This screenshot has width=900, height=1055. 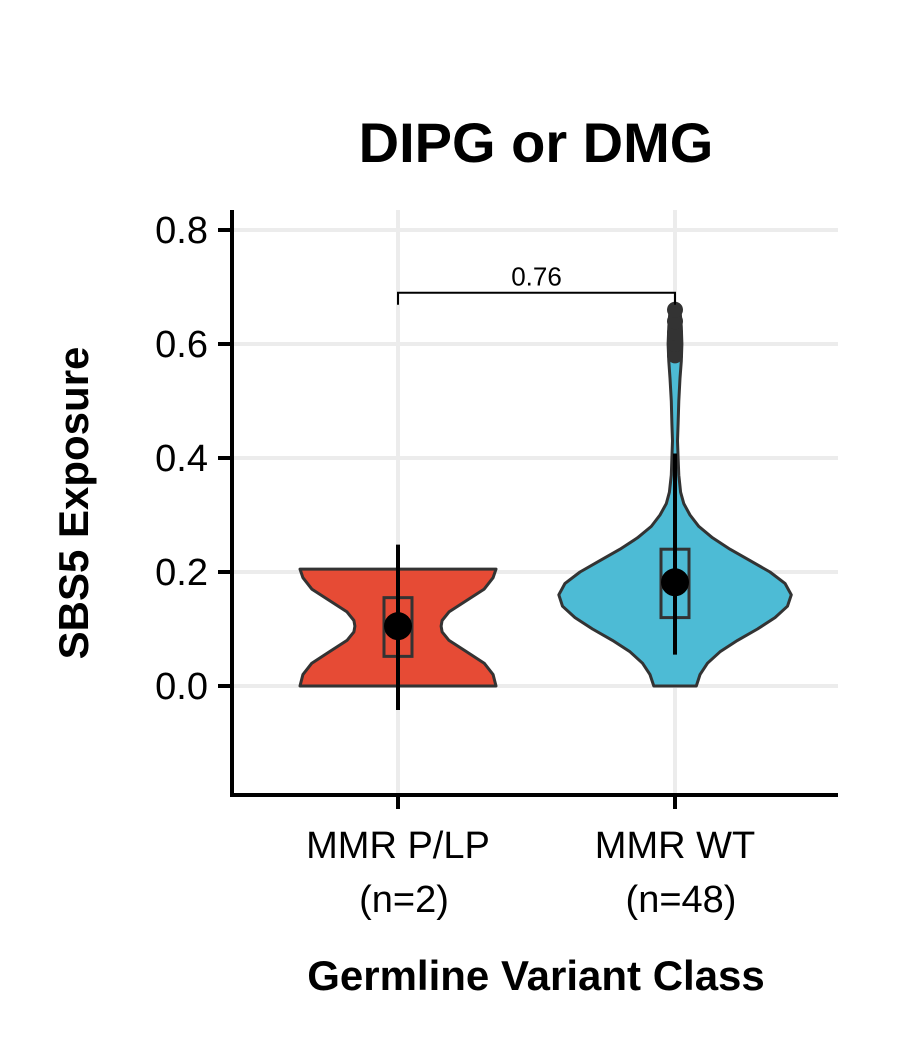 I want to click on x-tick-label: MMR WT, so click(x=675, y=846).